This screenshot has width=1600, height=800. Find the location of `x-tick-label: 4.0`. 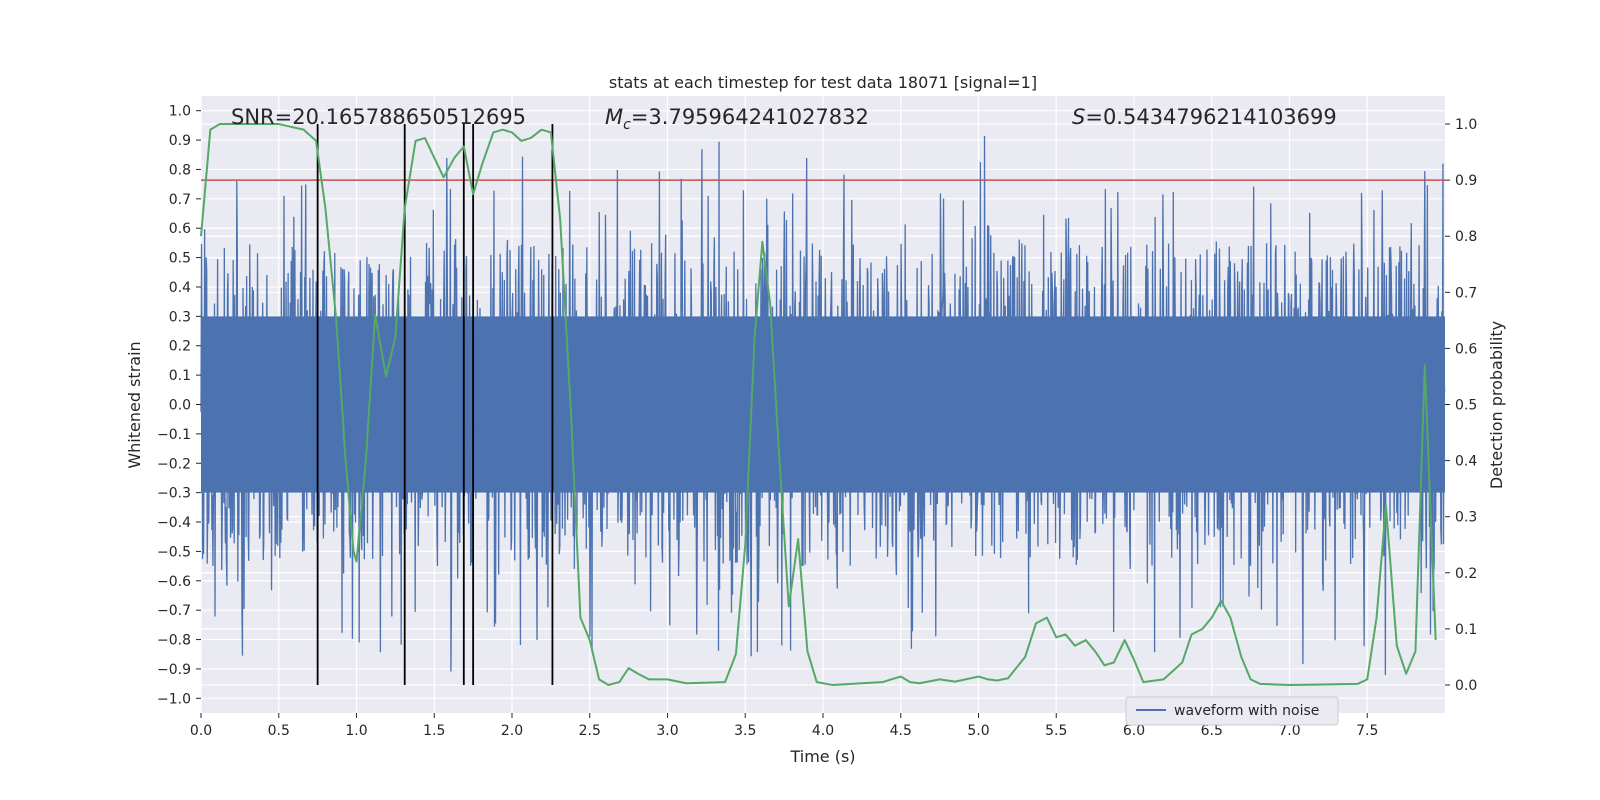

x-tick-label: 4.0 is located at coordinates (823, 731).